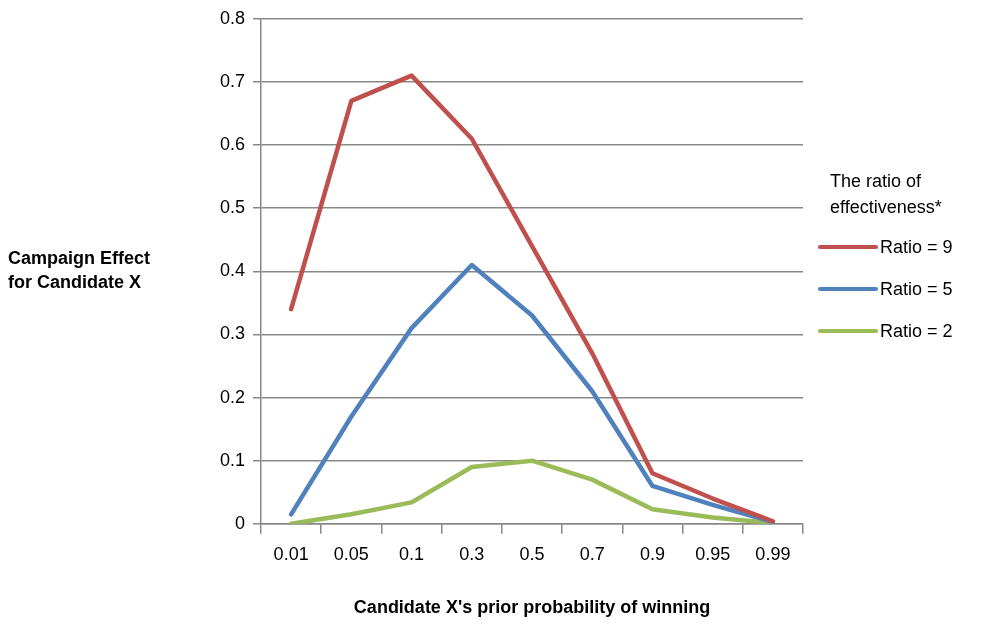  Describe the element at coordinates (80, 270) in the screenshot. I see `y-axis-title: Campaign Effect for Candidate X` at that location.